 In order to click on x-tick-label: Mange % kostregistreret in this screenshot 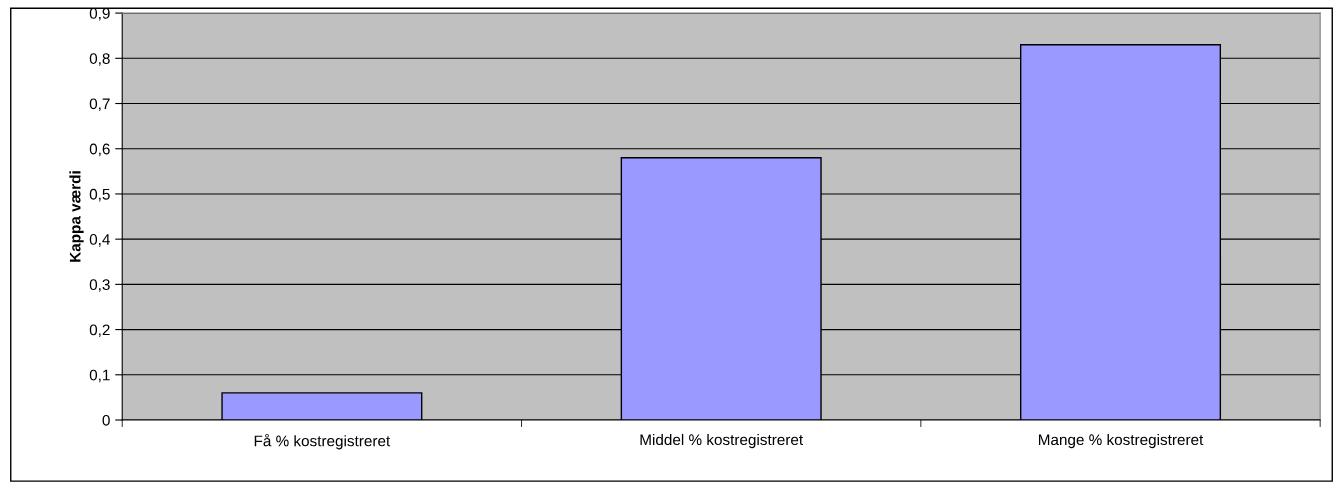, I will do `click(1121, 441)`.